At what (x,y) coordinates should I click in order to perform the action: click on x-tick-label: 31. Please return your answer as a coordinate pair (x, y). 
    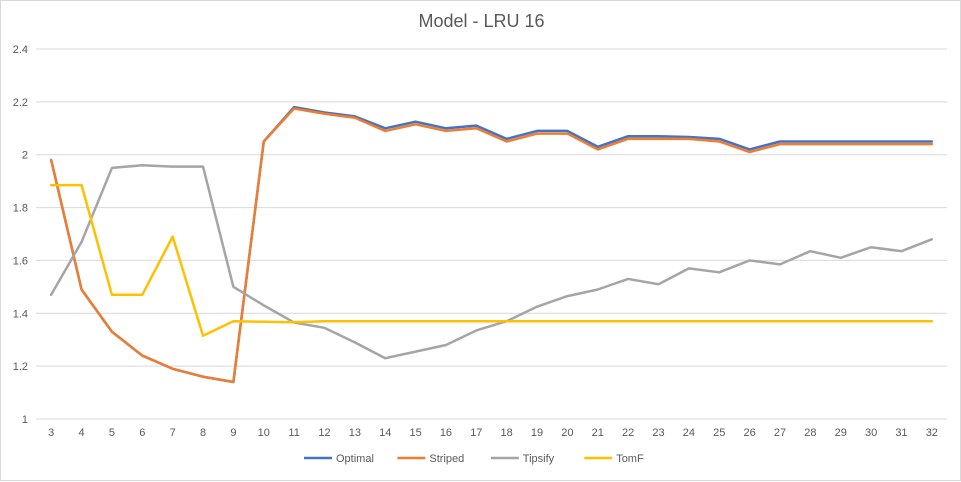
    Looking at the image, I should click on (901, 433).